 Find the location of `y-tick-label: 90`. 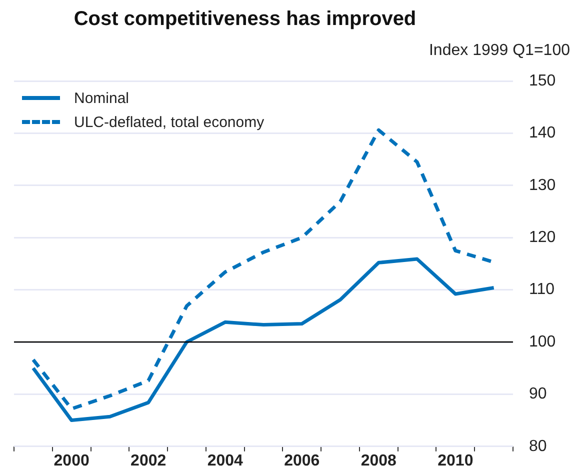

y-tick-label: 90 is located at coordinates (538, 394).